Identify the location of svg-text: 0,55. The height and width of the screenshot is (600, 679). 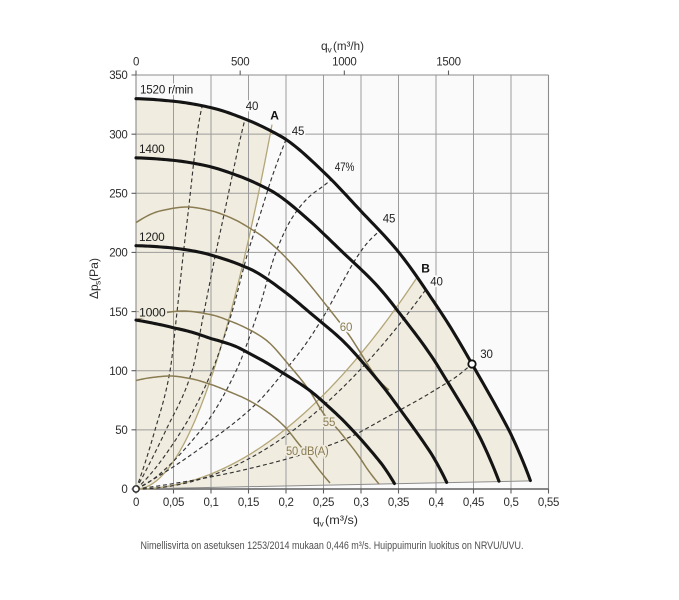
(548, 503).